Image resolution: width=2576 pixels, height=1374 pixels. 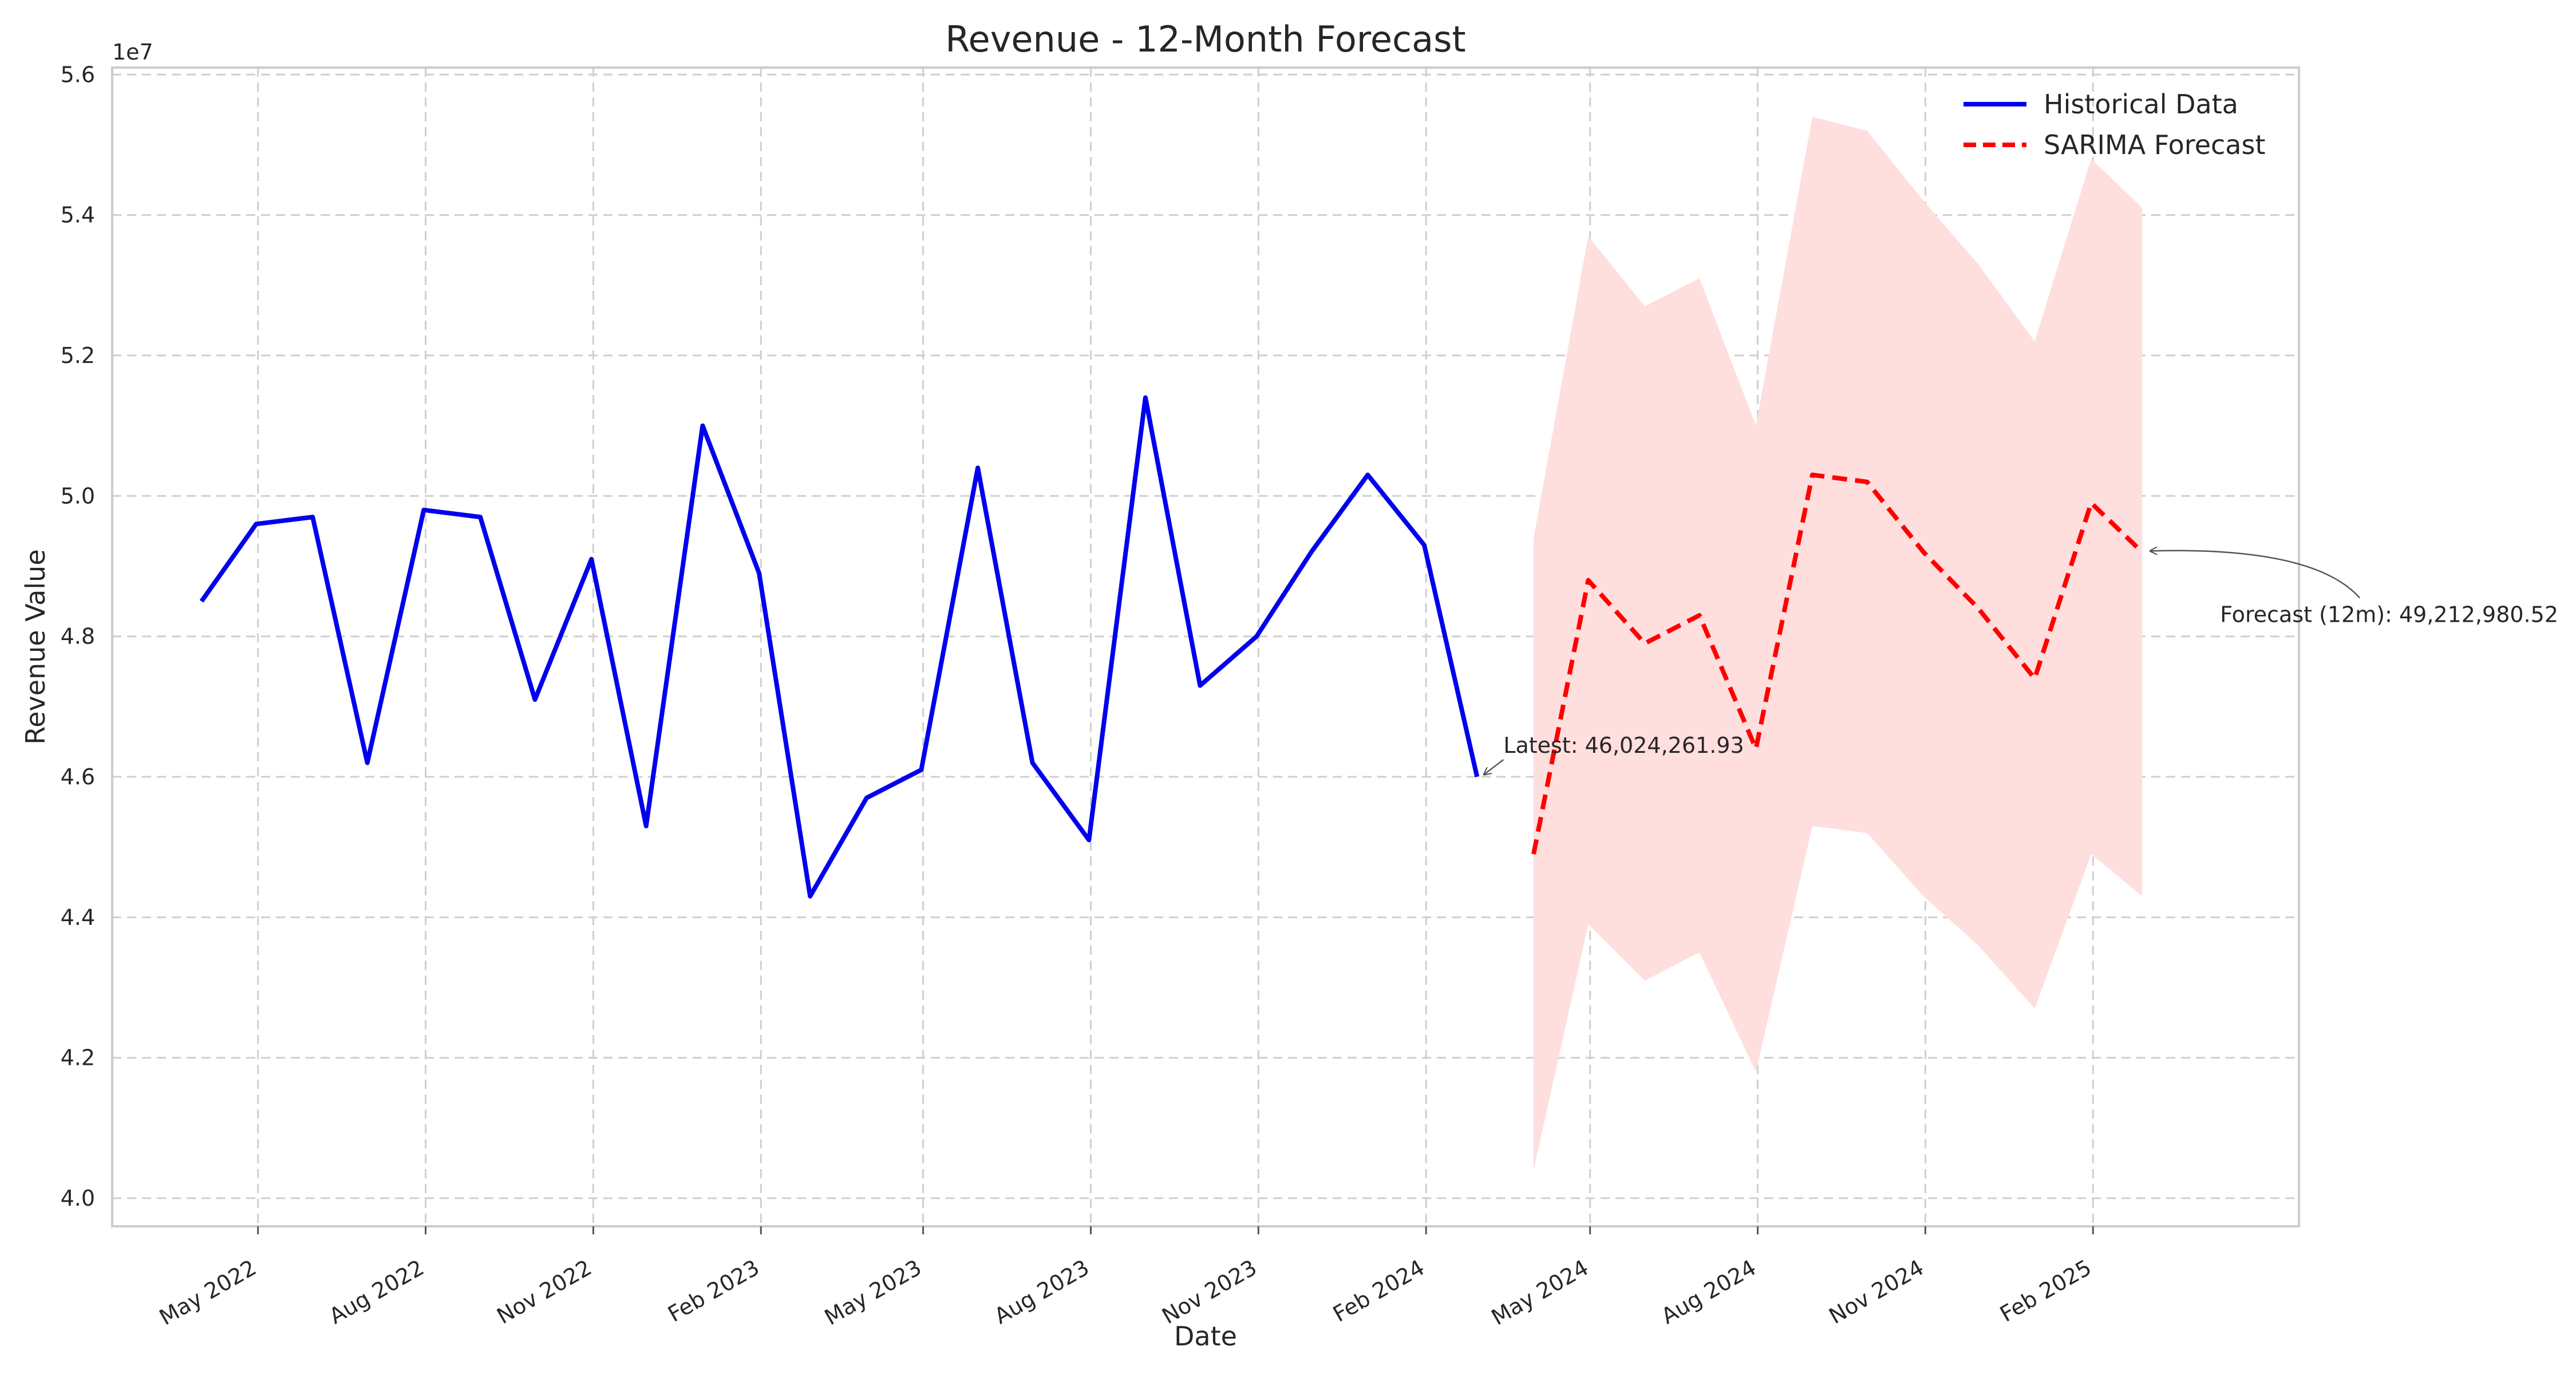 I want to click on y-tick-label: 5.4, so click(x=78, y=215).